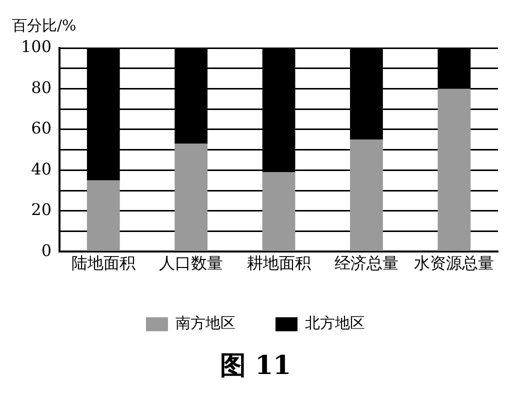 The height and width of the screenshot is (402, 517). What do you see at coordinates (36, 46) in the screenshot?
I see `y-tick-label: 100` at bounding box center [36, 46].